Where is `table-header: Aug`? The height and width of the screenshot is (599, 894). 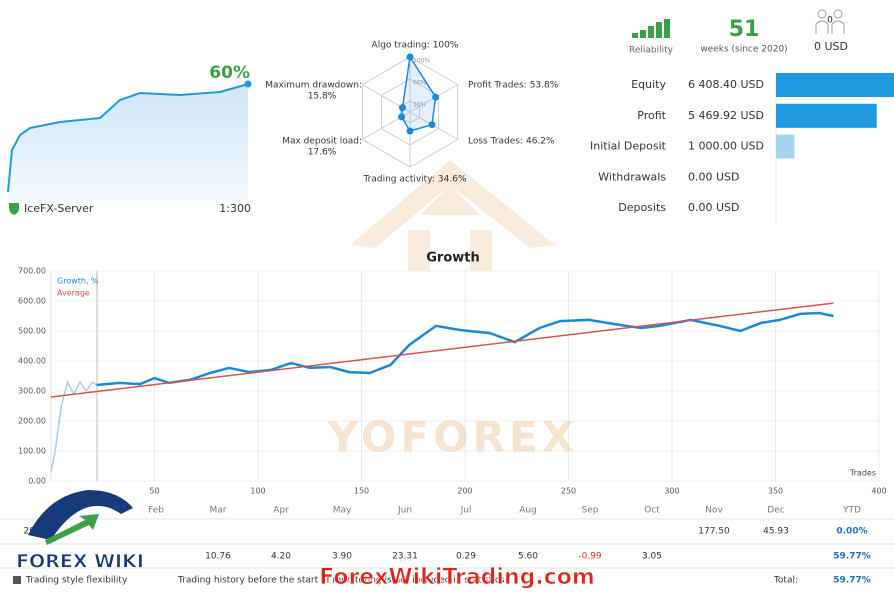 table-header: Aug is located at coordinates (528, 511).